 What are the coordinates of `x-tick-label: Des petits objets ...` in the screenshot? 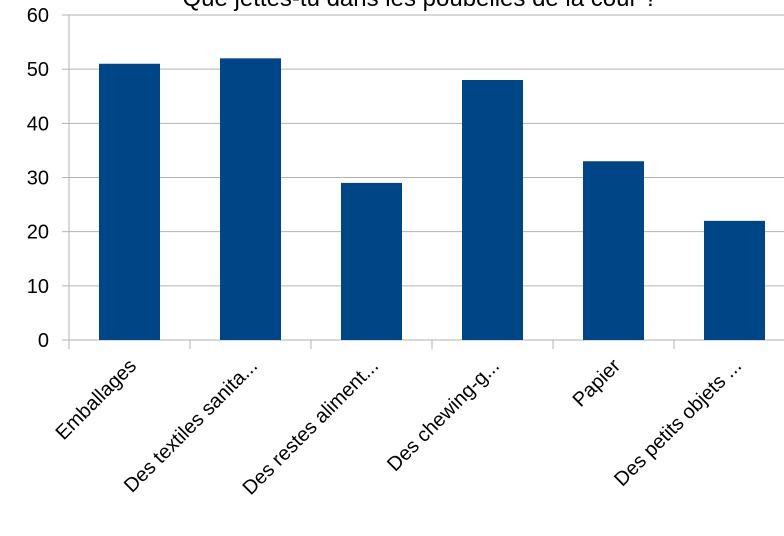 It's located at (678, 423).